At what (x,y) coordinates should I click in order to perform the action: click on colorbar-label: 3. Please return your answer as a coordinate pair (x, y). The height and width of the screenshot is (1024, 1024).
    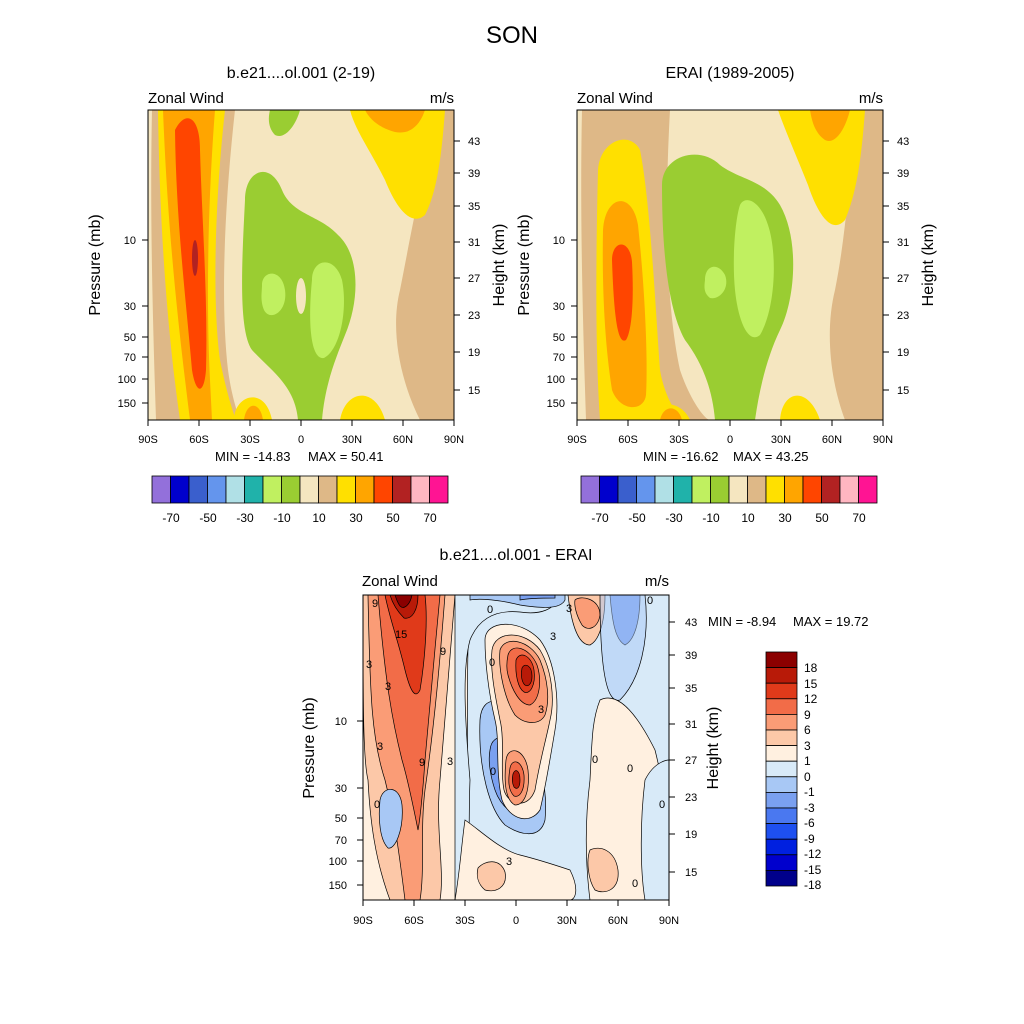
    Looking at the image, I should click on (807, 746).